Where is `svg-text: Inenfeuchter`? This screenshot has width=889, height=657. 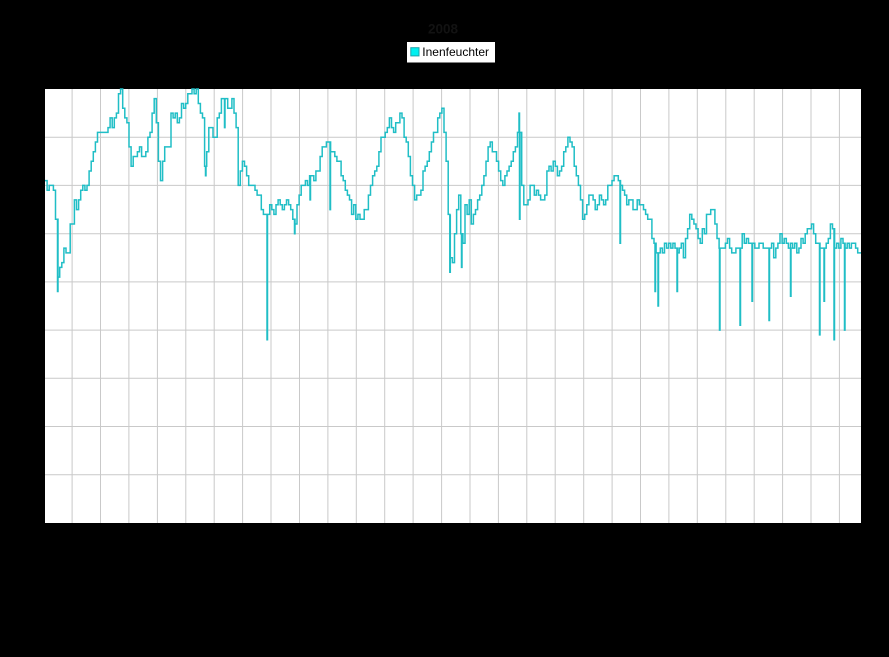 svg-text: Inenfeuchter is located at coordinates (455, 52).